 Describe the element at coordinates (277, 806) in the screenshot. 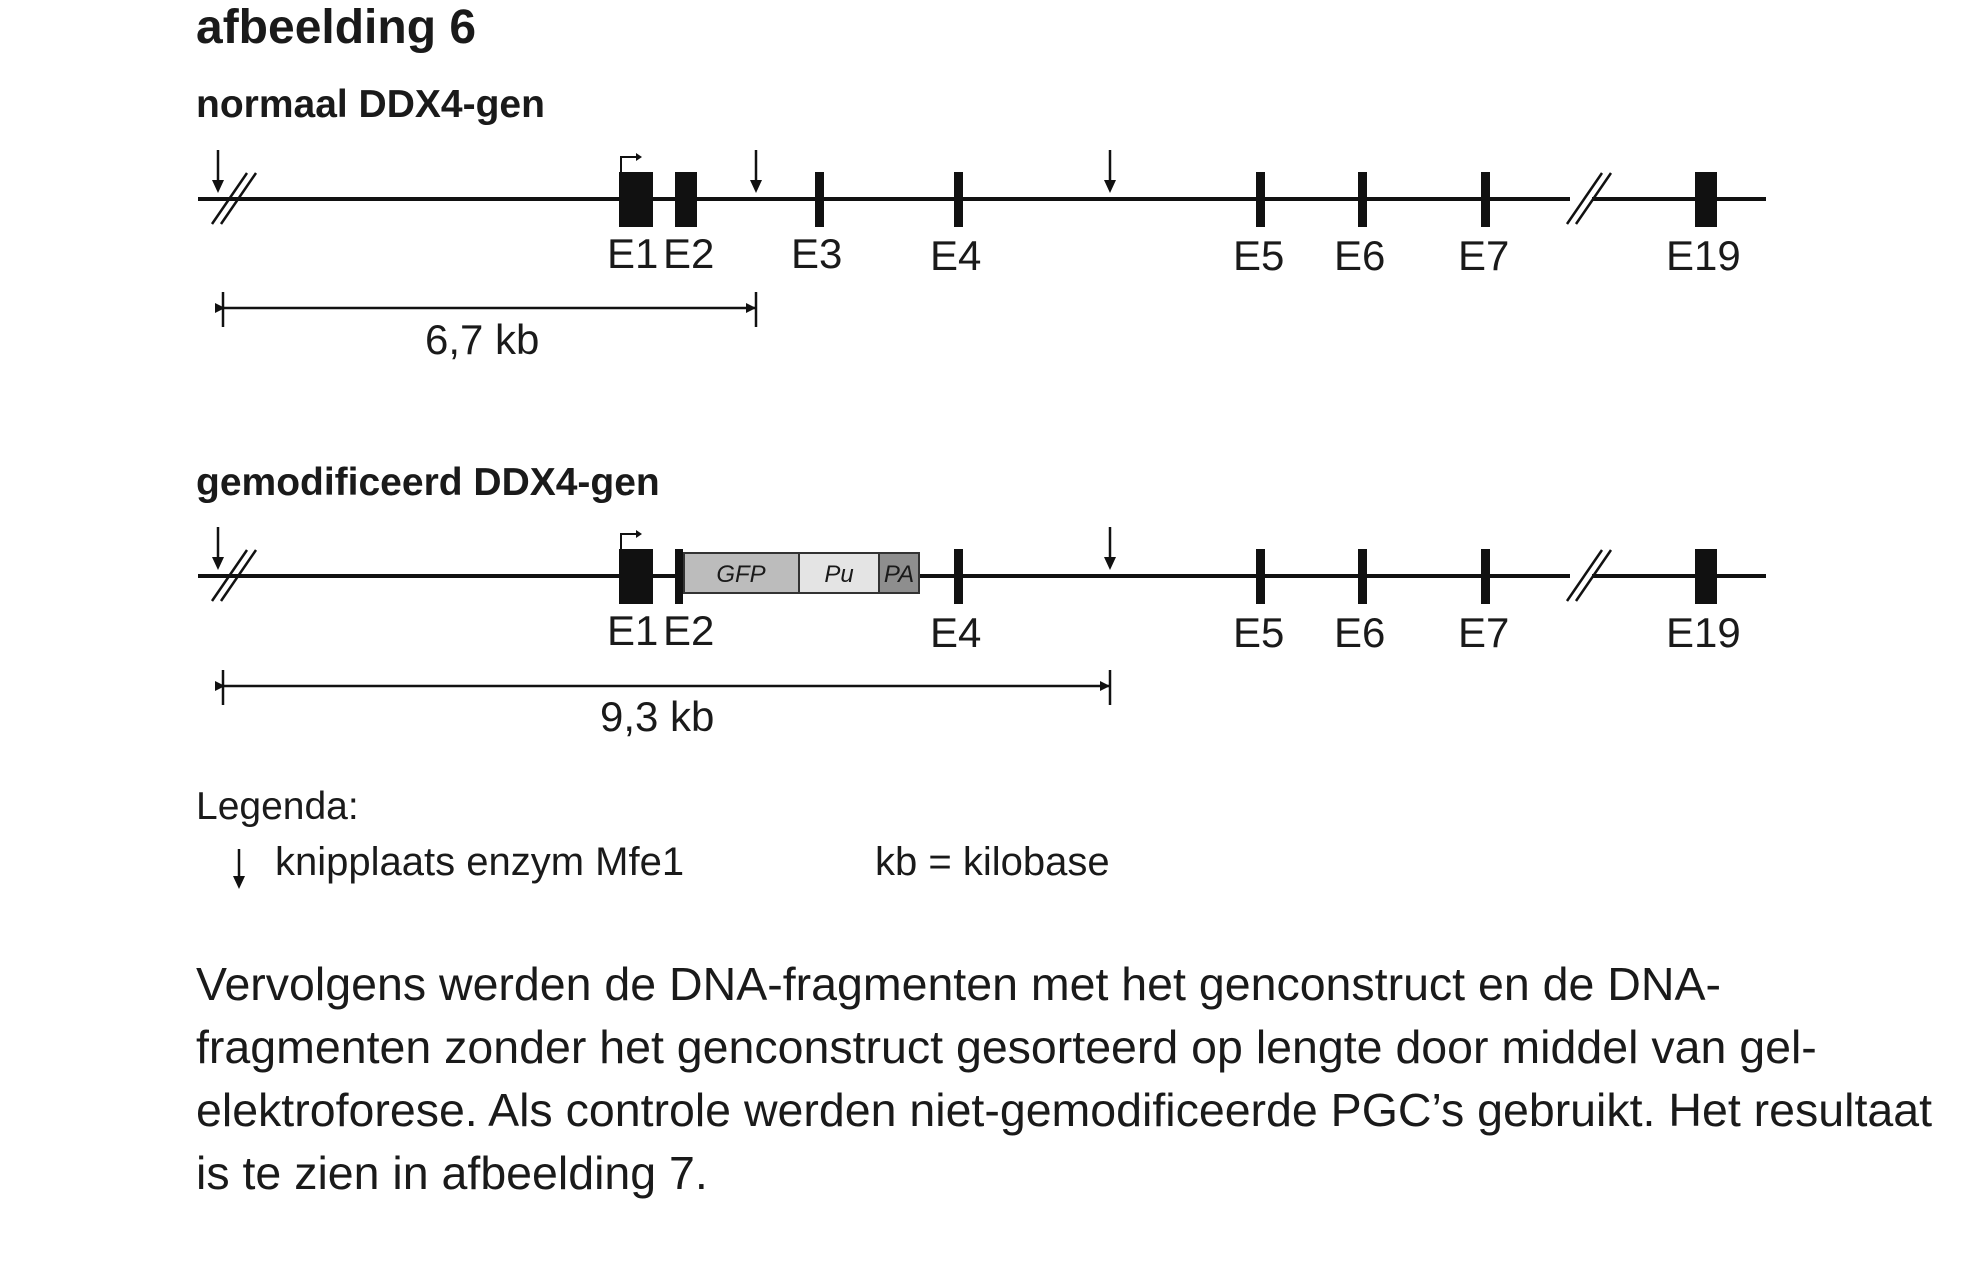

I see `legend-title: Legenda:` at that location.